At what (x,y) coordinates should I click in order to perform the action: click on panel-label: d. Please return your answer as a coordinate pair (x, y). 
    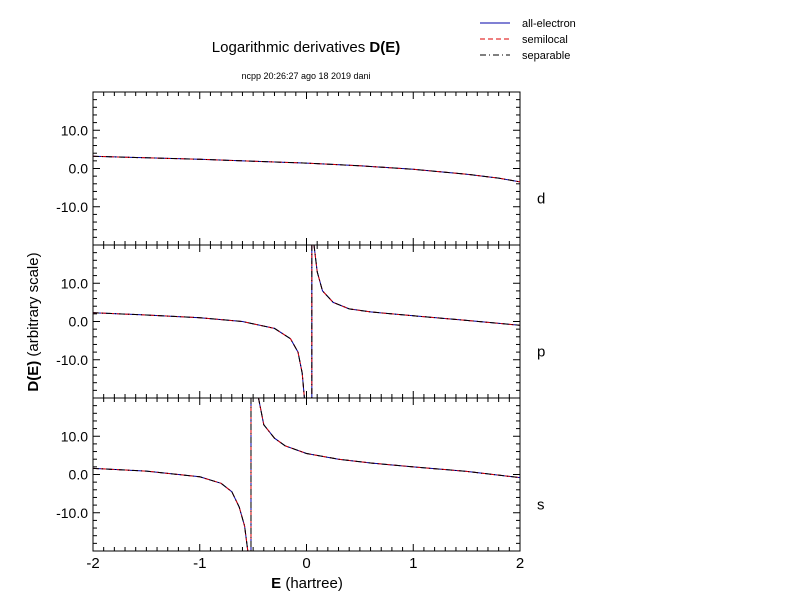
    Looking at the image, I should click on (541, 199).